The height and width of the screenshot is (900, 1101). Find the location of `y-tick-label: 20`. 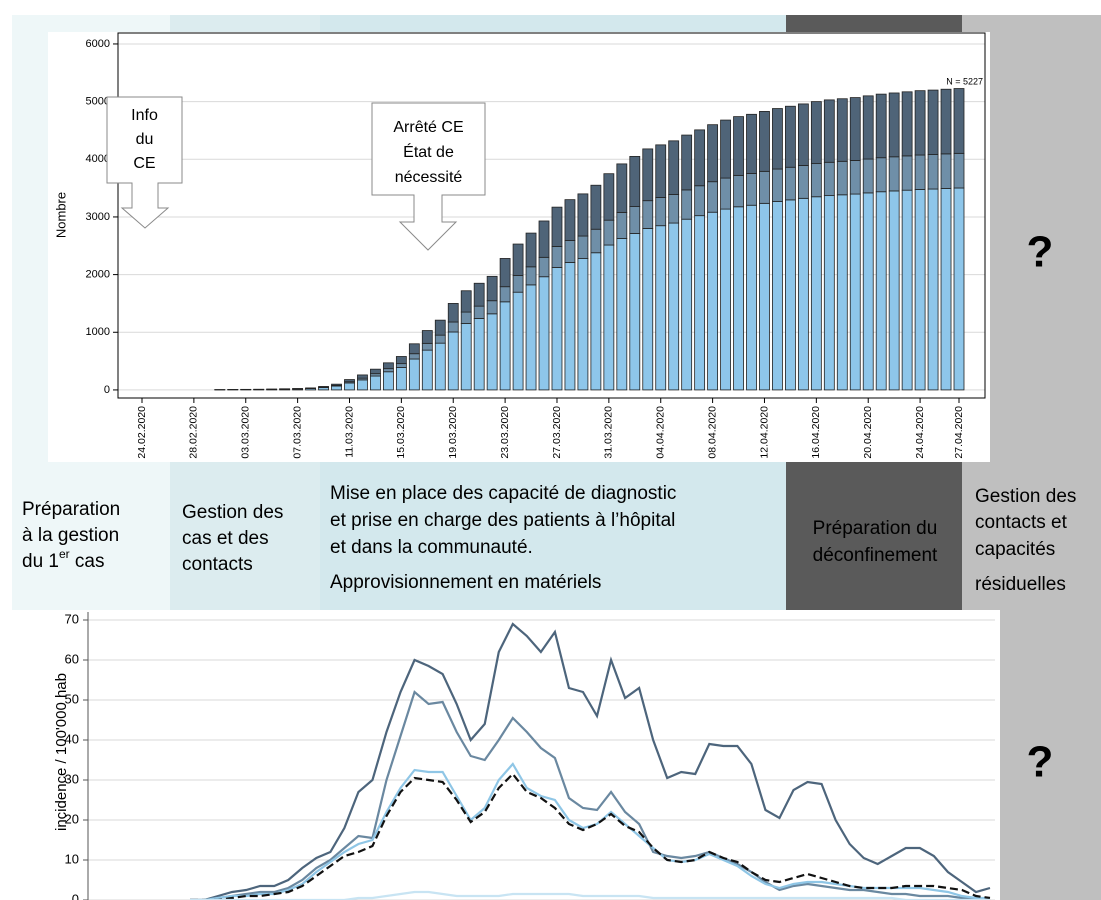

y-tick-label: 20 is located at coordinates (72, 818).